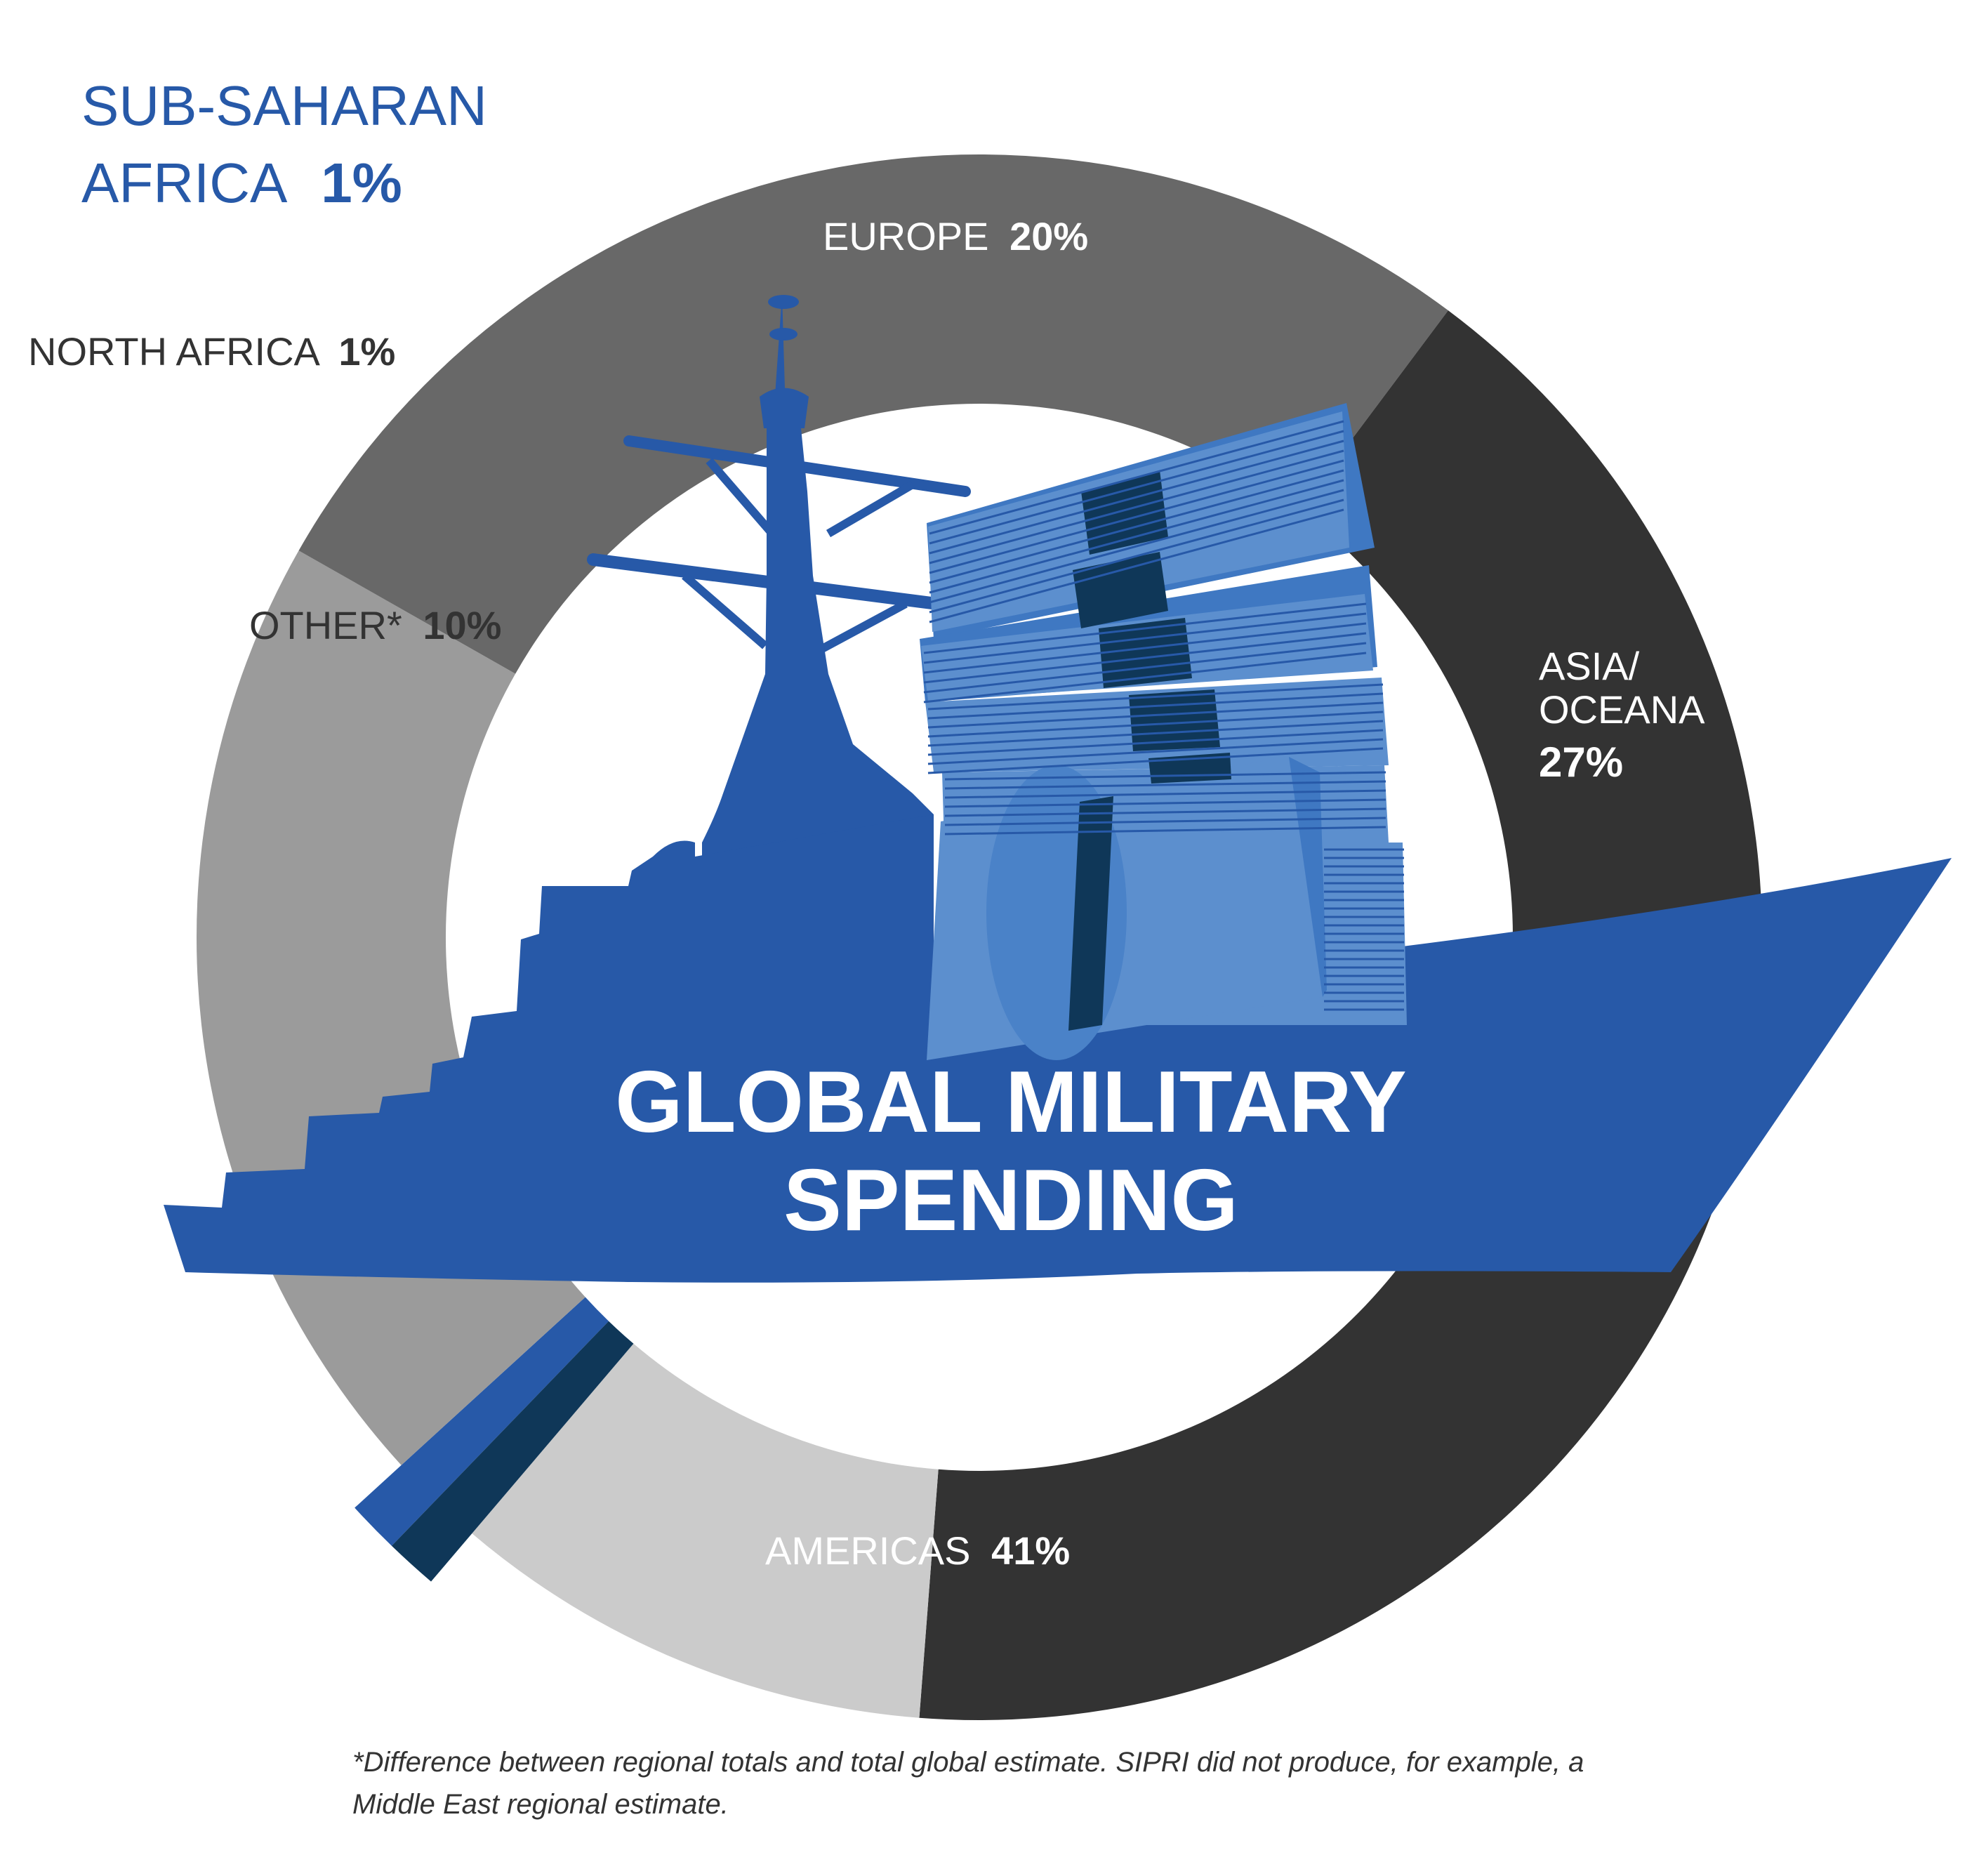 The image size is (1986, 1876). I want to click on europe-value: 20%, so click(1049, 236).